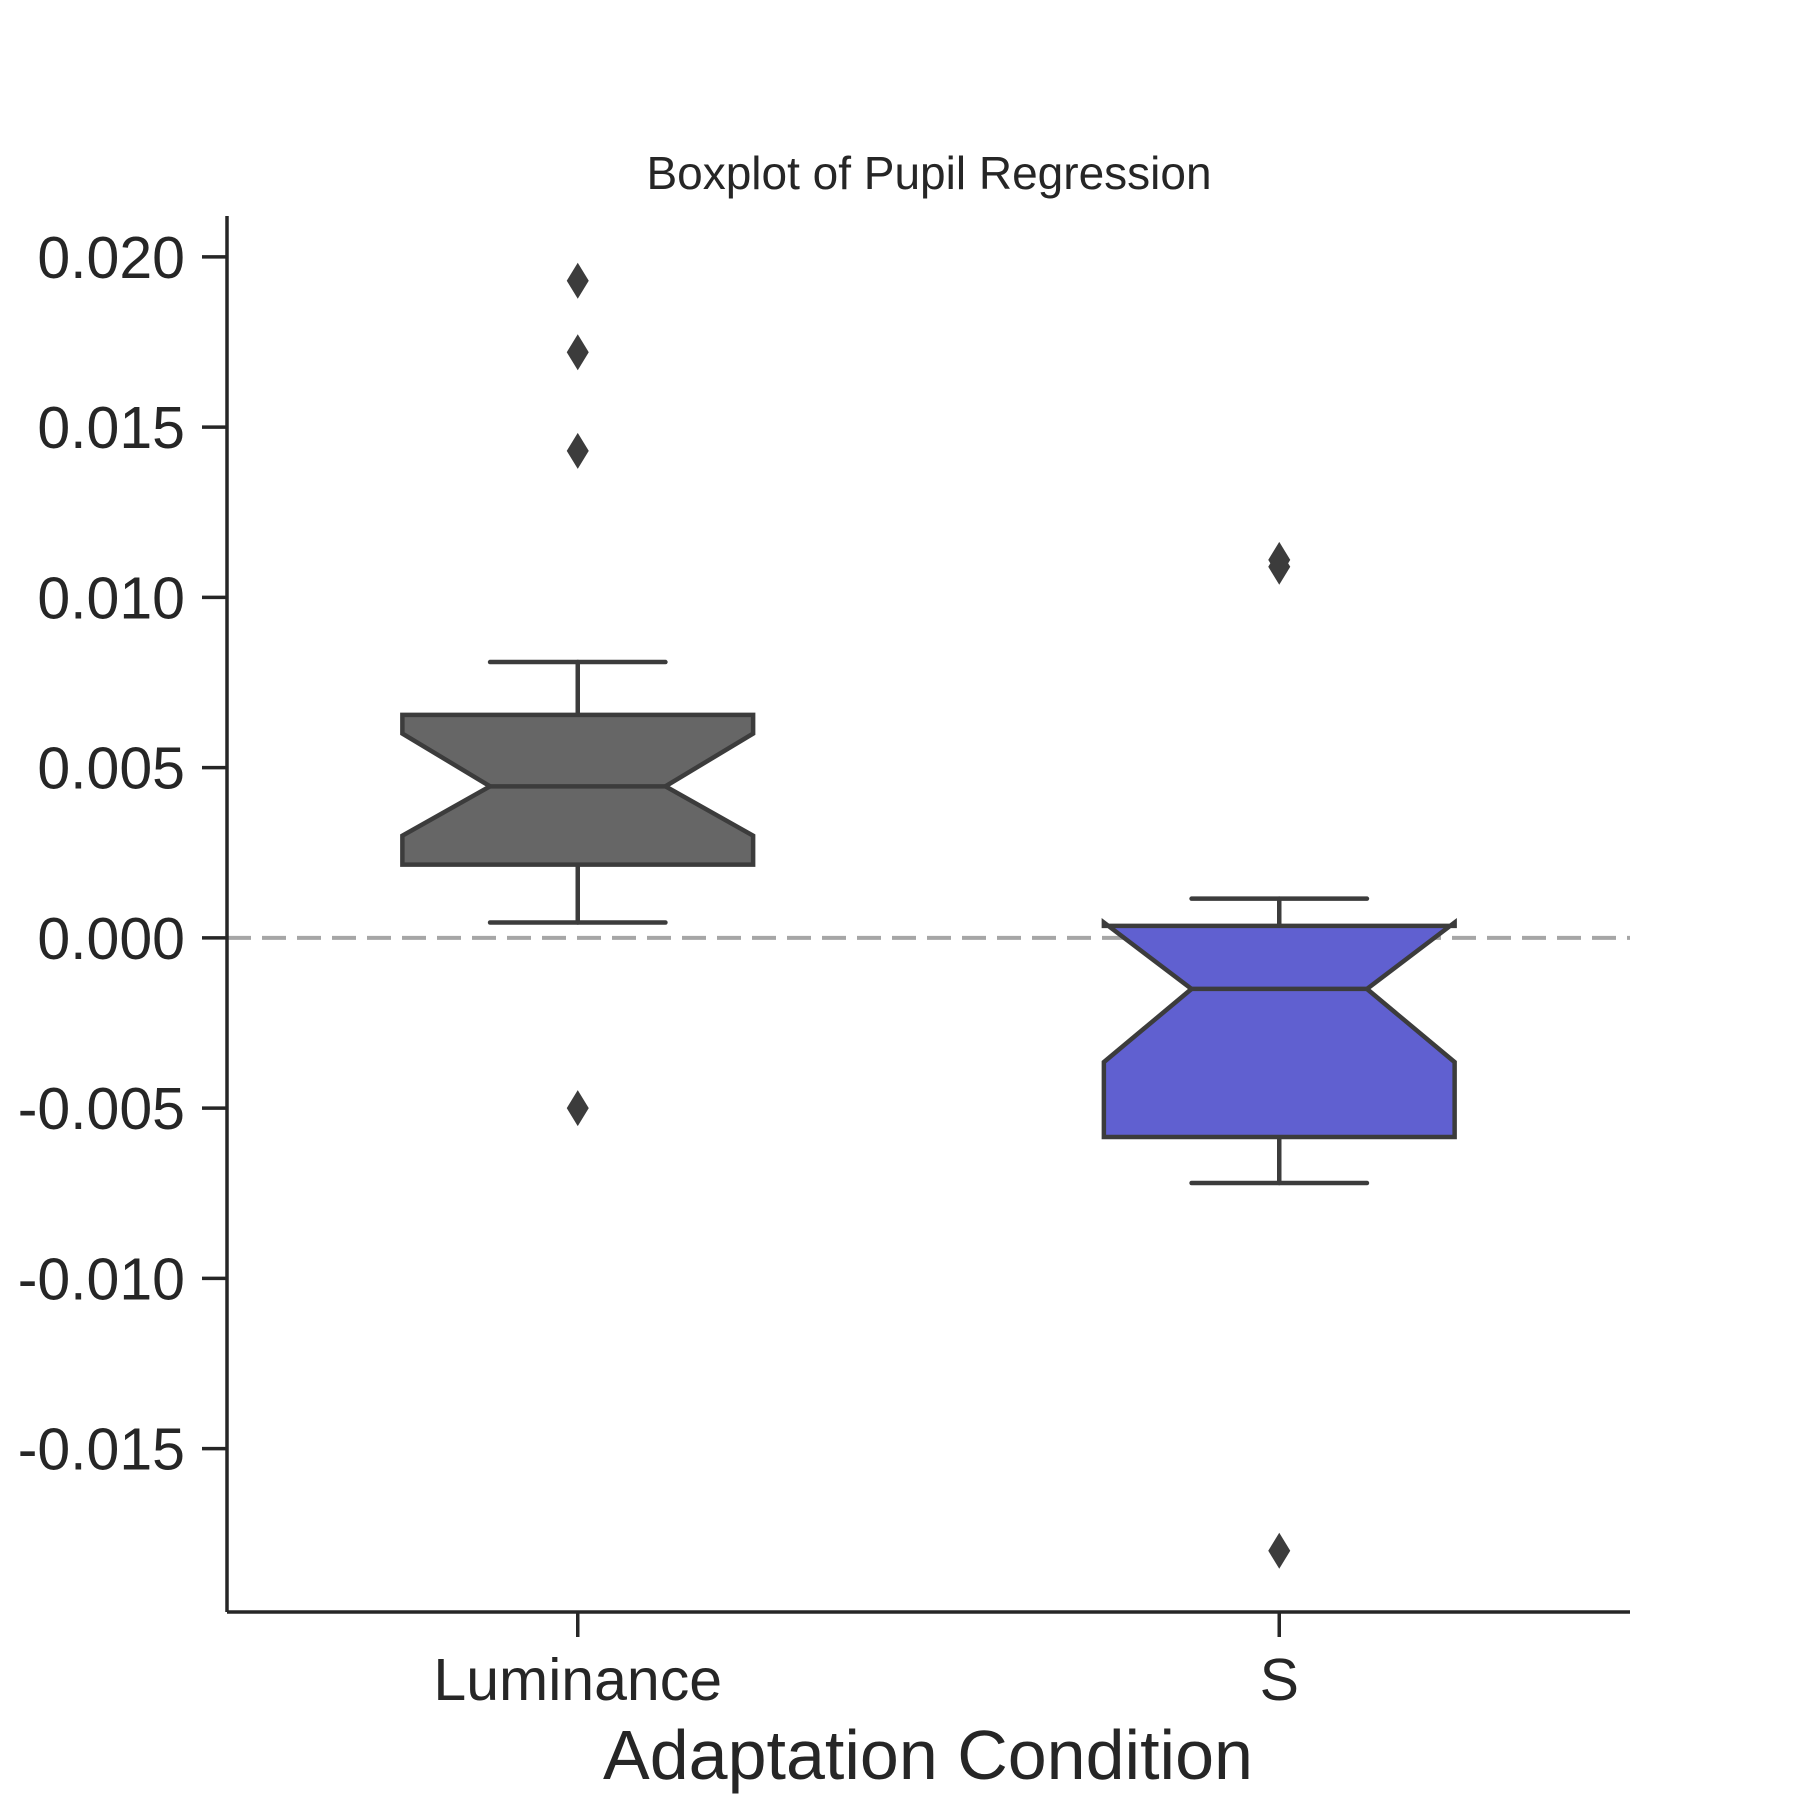 This screenshot has width=1800, height=1800. I want to click on x-axis-title: Adaptation Condition, so click(928, 1755).